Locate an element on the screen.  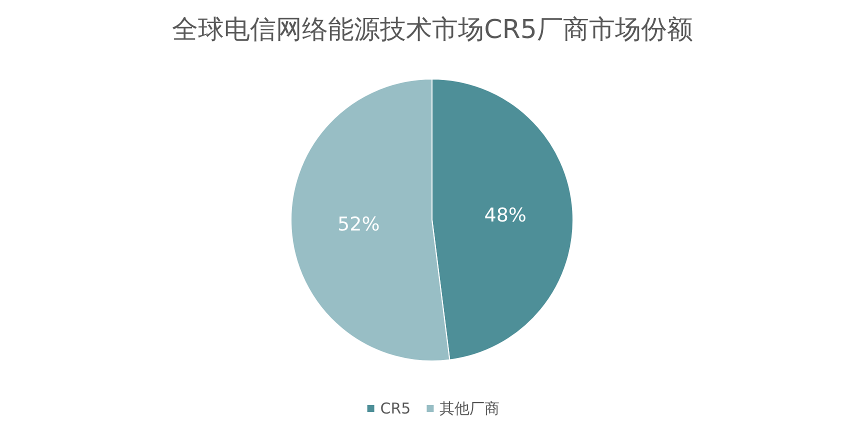
legend-label: 其他厂商 is located at coordinates (470, 409).